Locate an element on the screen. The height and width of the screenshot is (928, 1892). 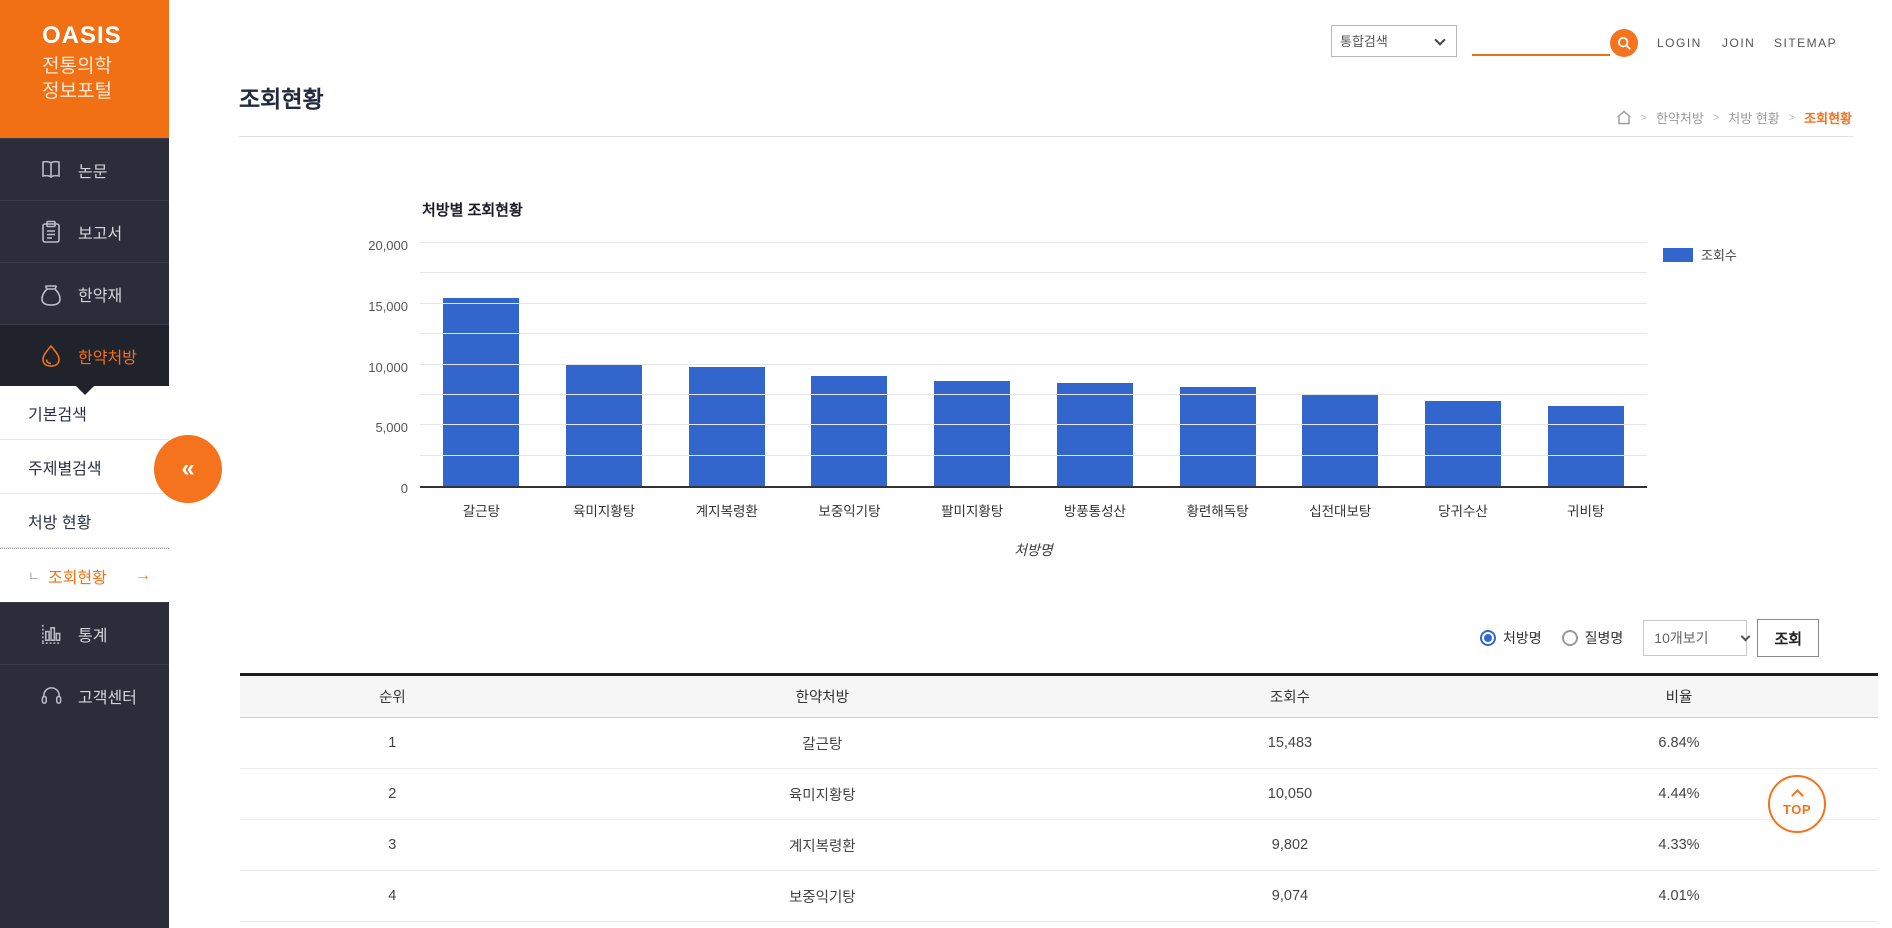
sidebar-item-prescriptions: 한약처방 is located at coordinates (84, 359).